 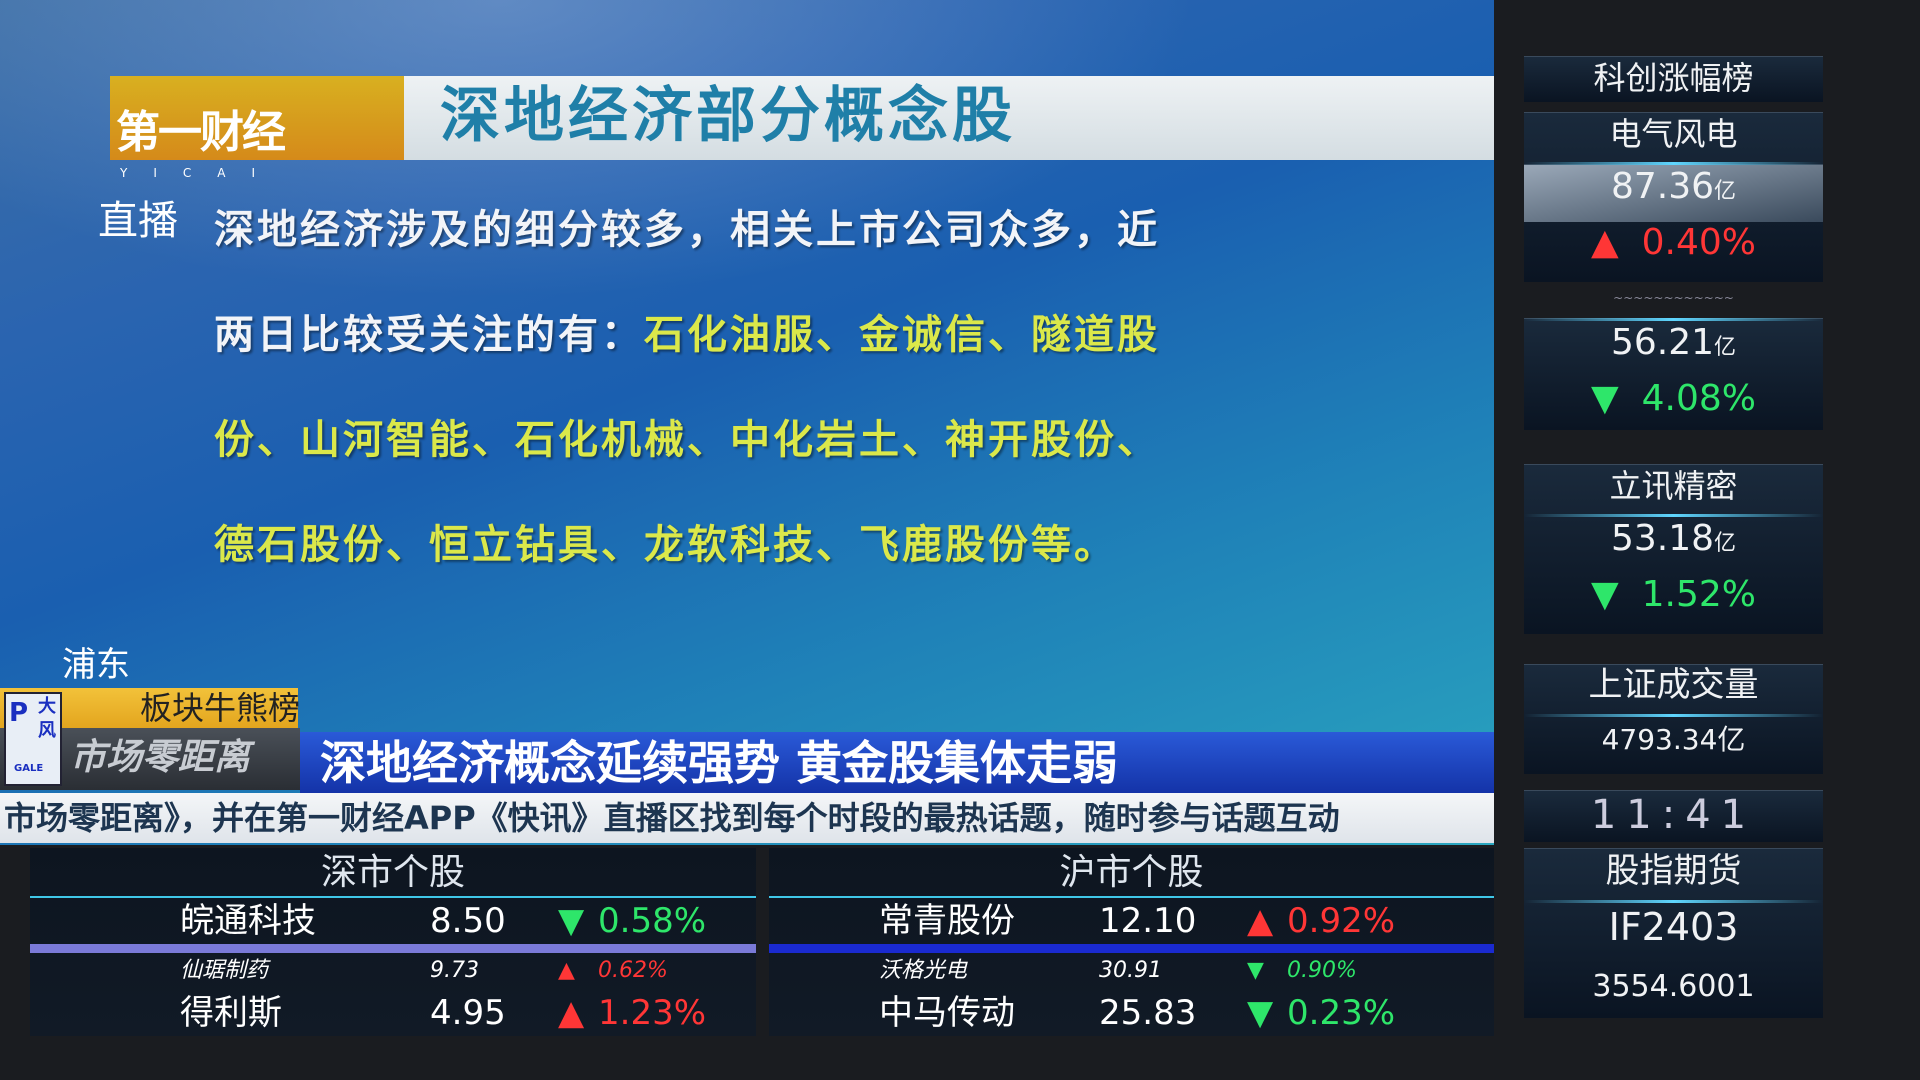 What do you see at coordinates (96, 665) in the screenshot?
I see `location-label: 浦东` at bounding box center [96, 665].